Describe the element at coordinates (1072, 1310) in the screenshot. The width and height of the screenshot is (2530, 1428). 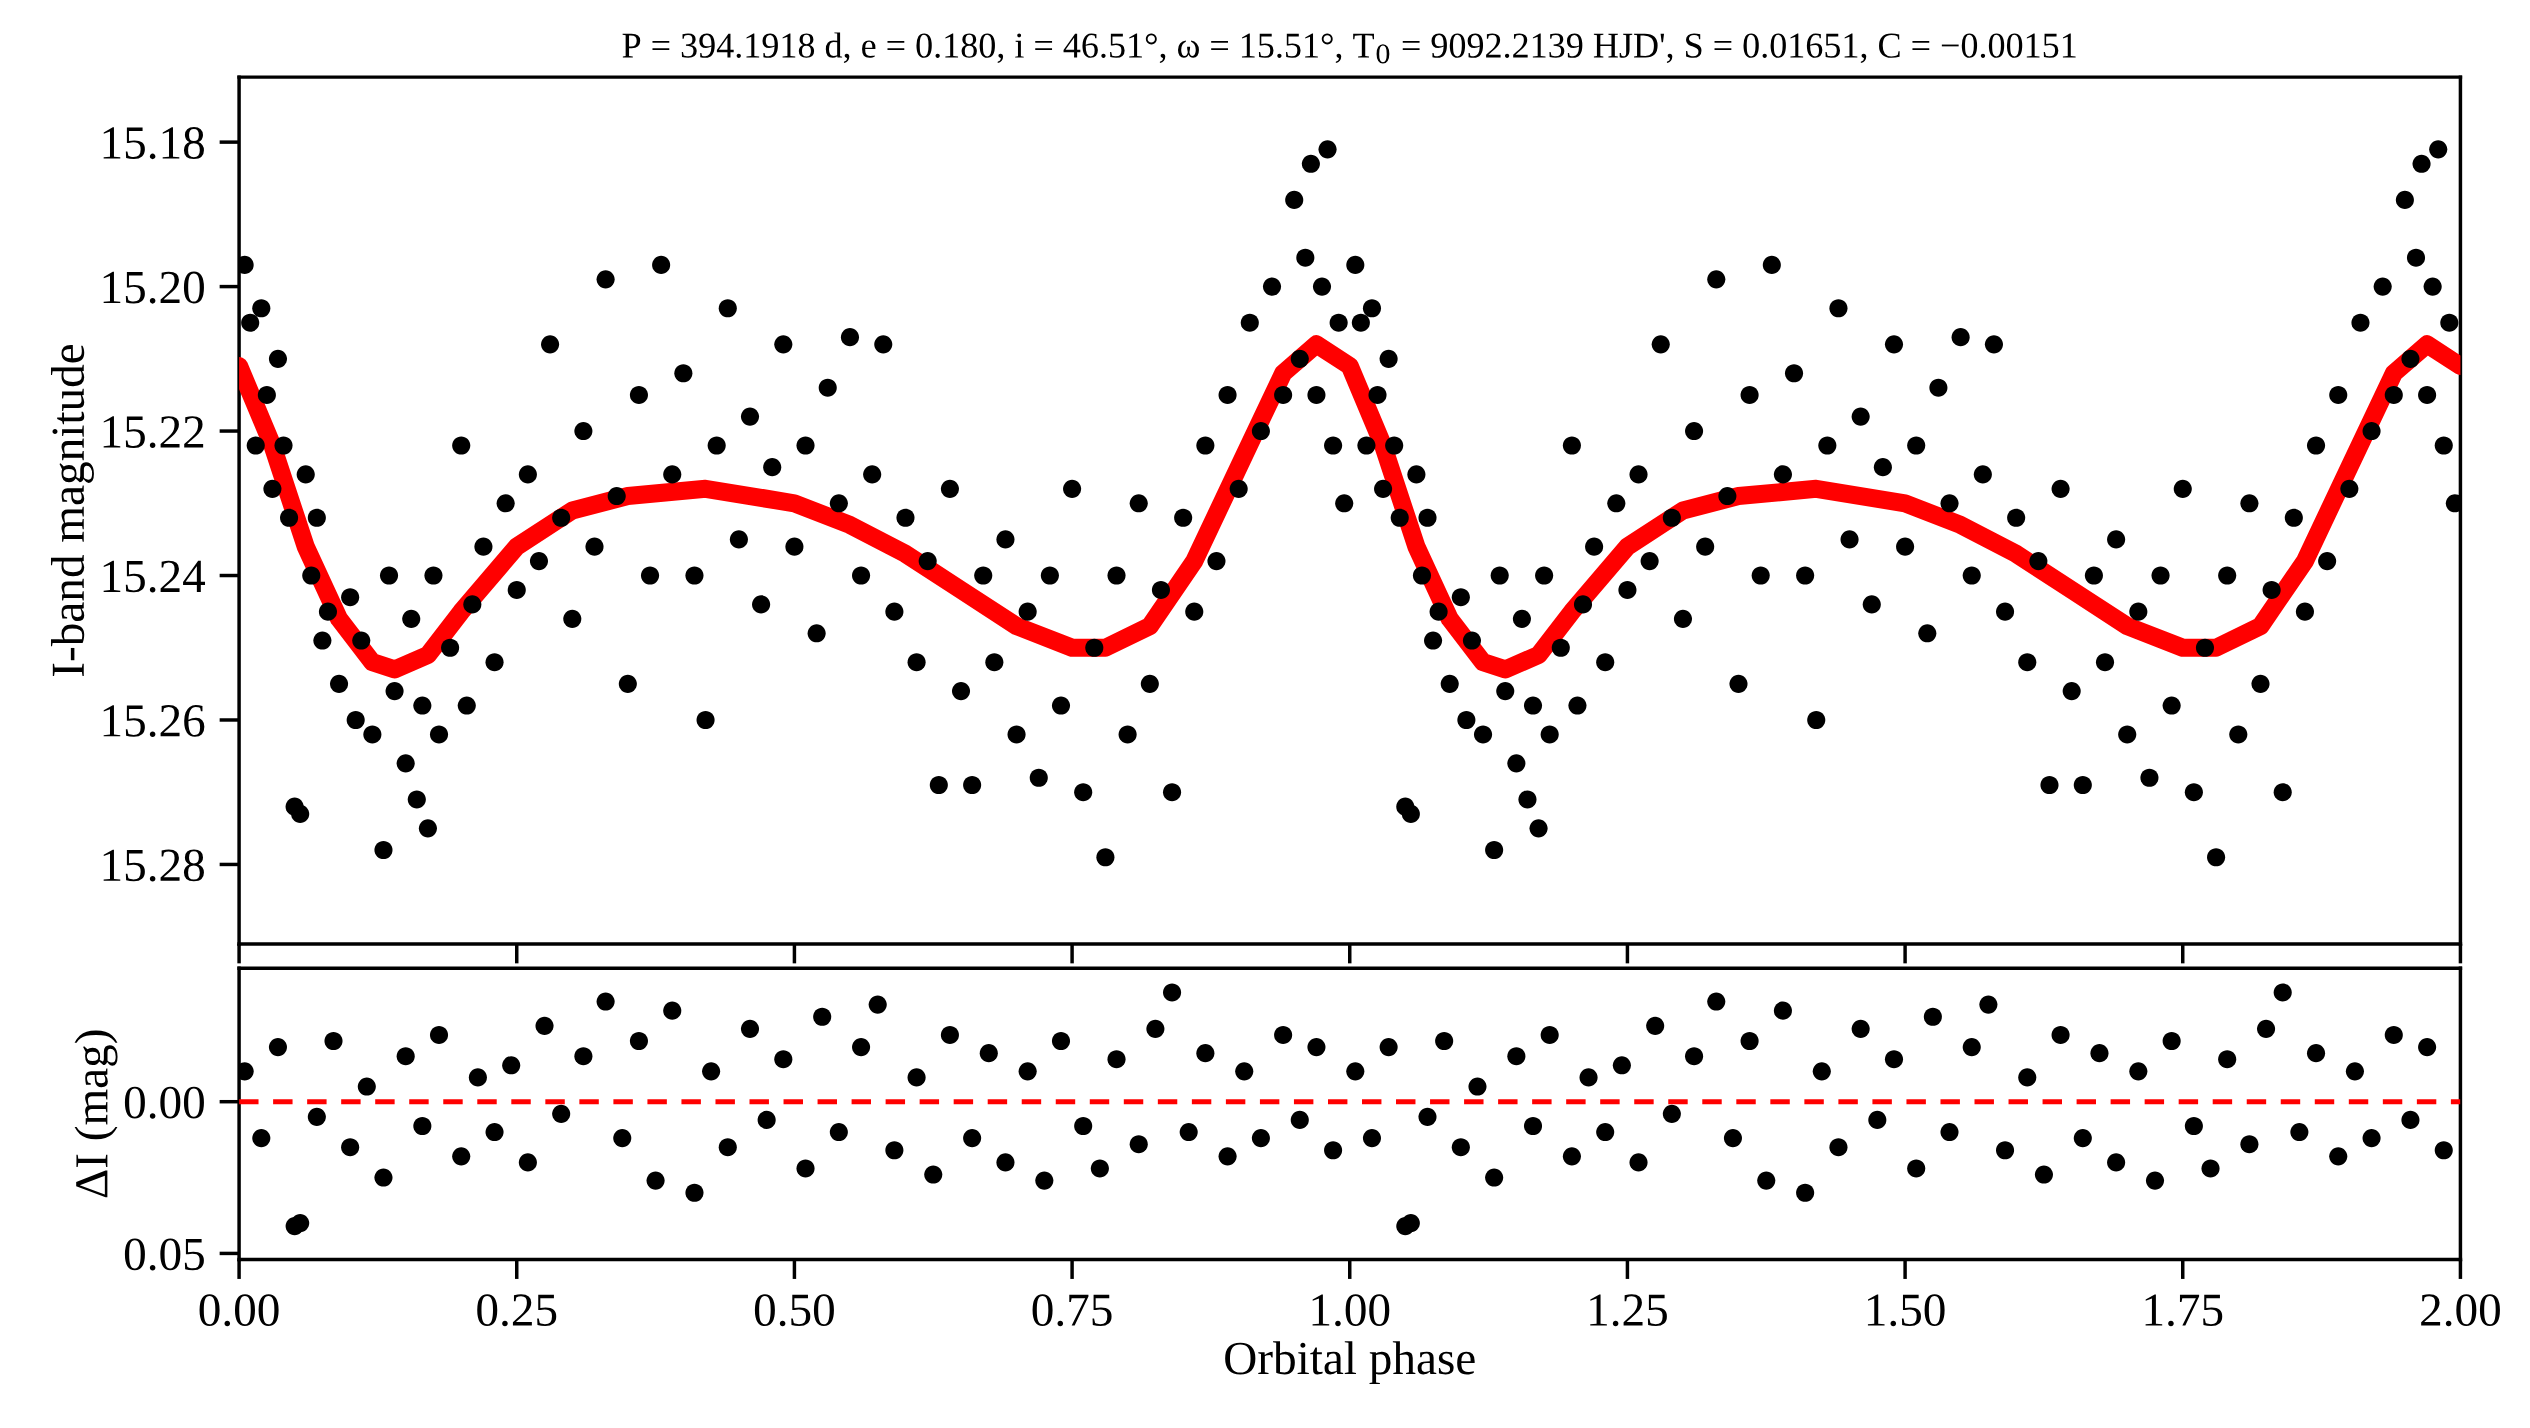
I see `x-tick-label: 0.75` at that location.